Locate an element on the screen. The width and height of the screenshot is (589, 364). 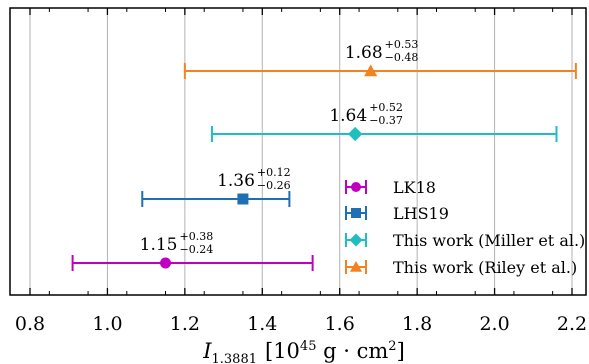
value-label-3: 1.68 +0.53−0.48 is located at coordinates (382, 51).